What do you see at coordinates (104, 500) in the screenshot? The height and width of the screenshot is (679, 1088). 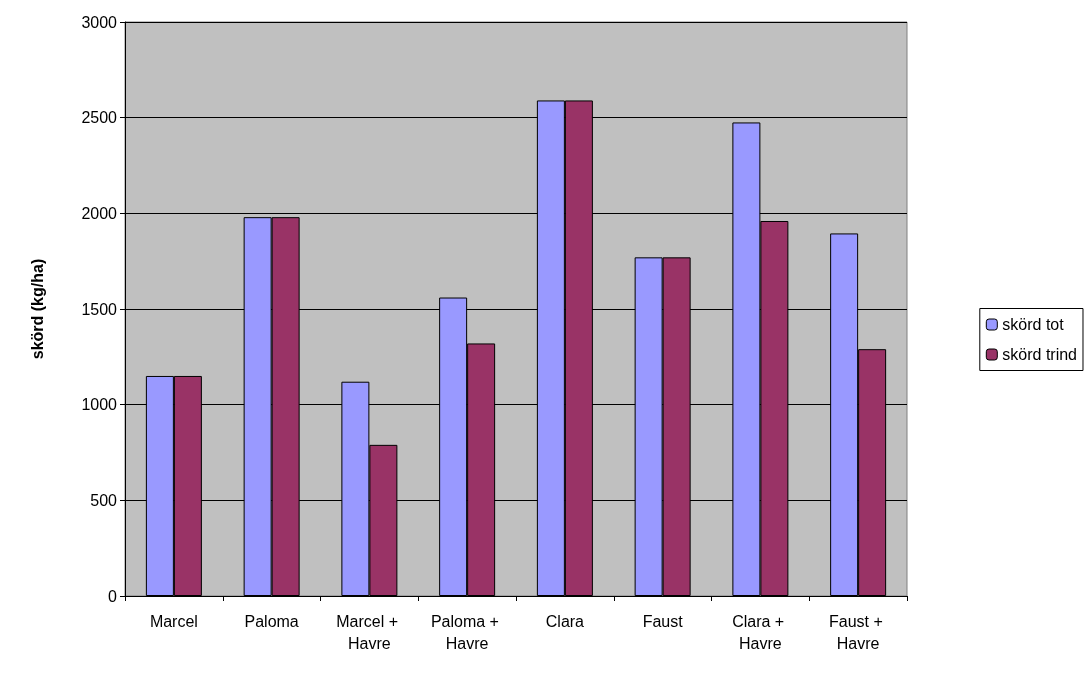 I see `y-tick-label: 500` at bounding box center [104, 500].